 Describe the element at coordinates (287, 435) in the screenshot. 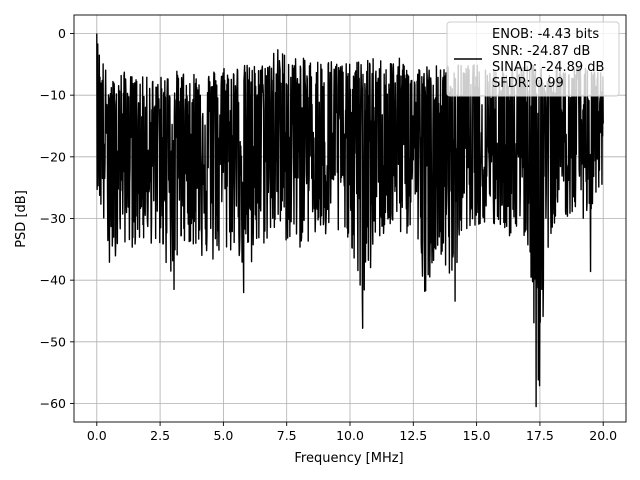

I see `x-tick-label: 7.5` at that location.